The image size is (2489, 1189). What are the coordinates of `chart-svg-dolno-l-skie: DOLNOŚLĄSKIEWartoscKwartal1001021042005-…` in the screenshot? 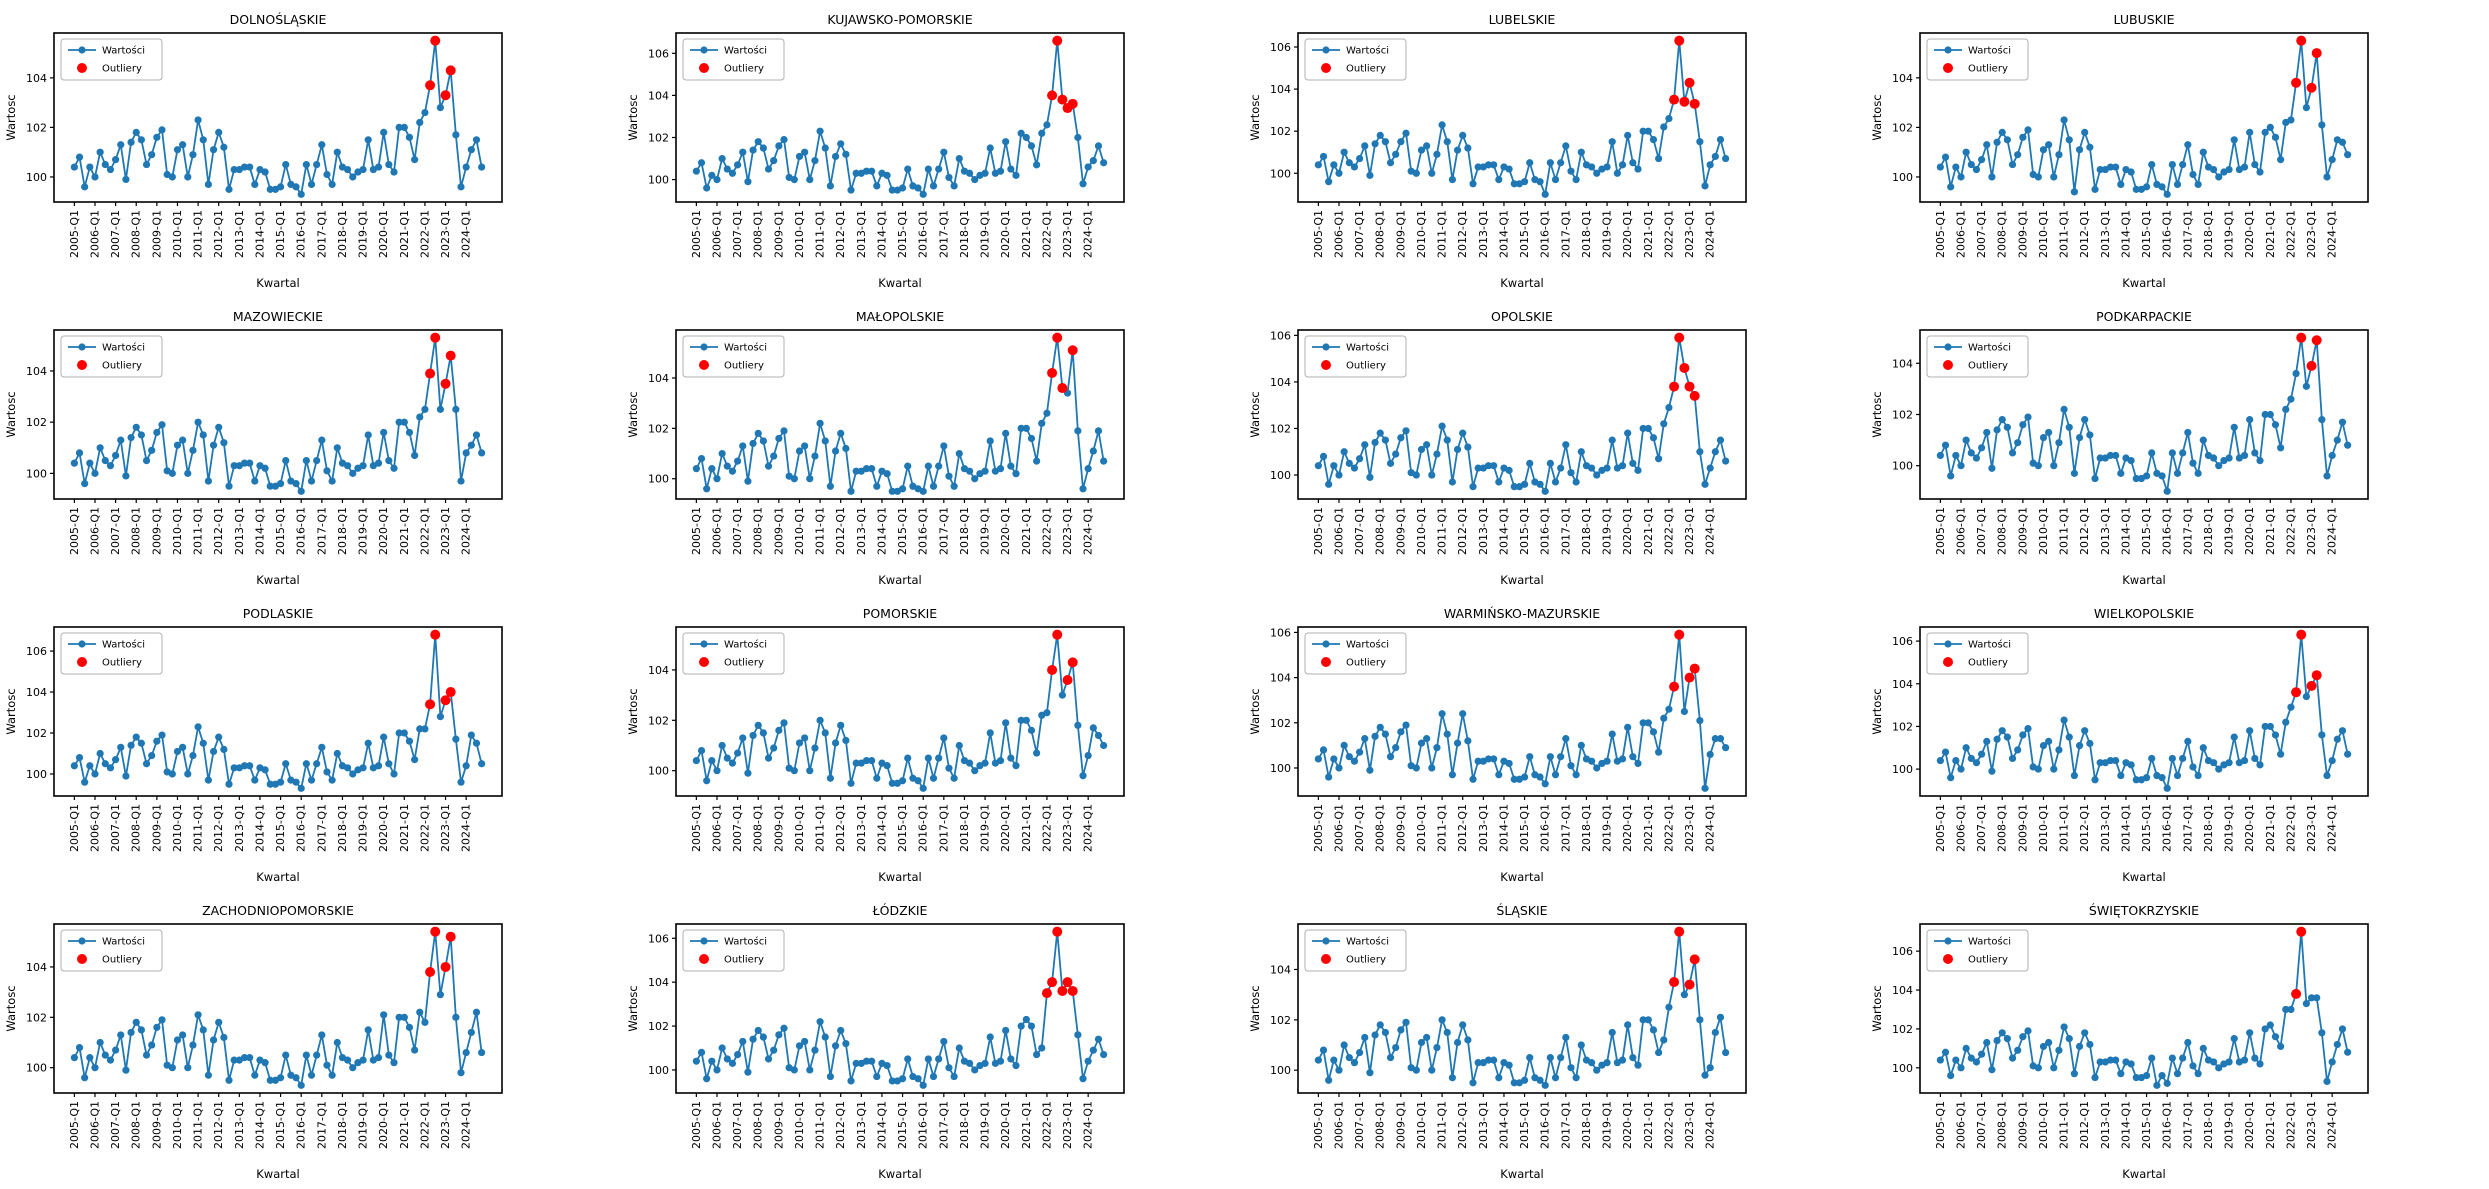 It's located at (253, 151).